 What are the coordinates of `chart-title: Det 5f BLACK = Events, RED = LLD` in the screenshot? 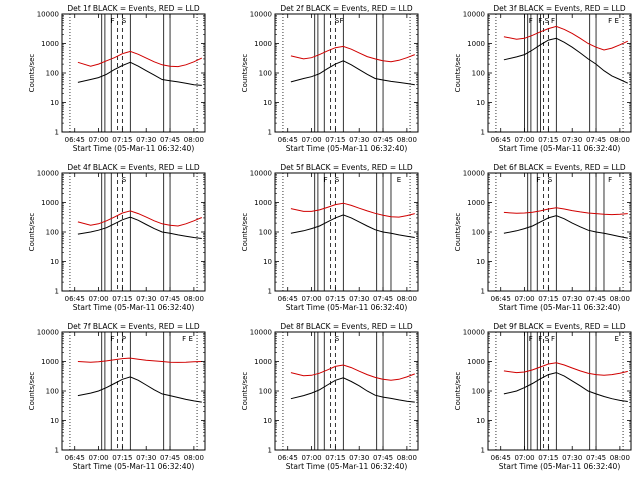 It's located at (346, 167).